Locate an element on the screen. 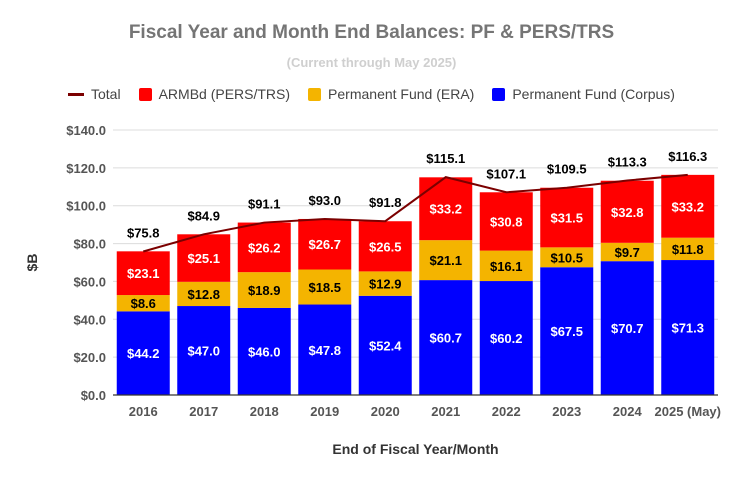  total-label: $116.3 is located at coordinates (687, 156).